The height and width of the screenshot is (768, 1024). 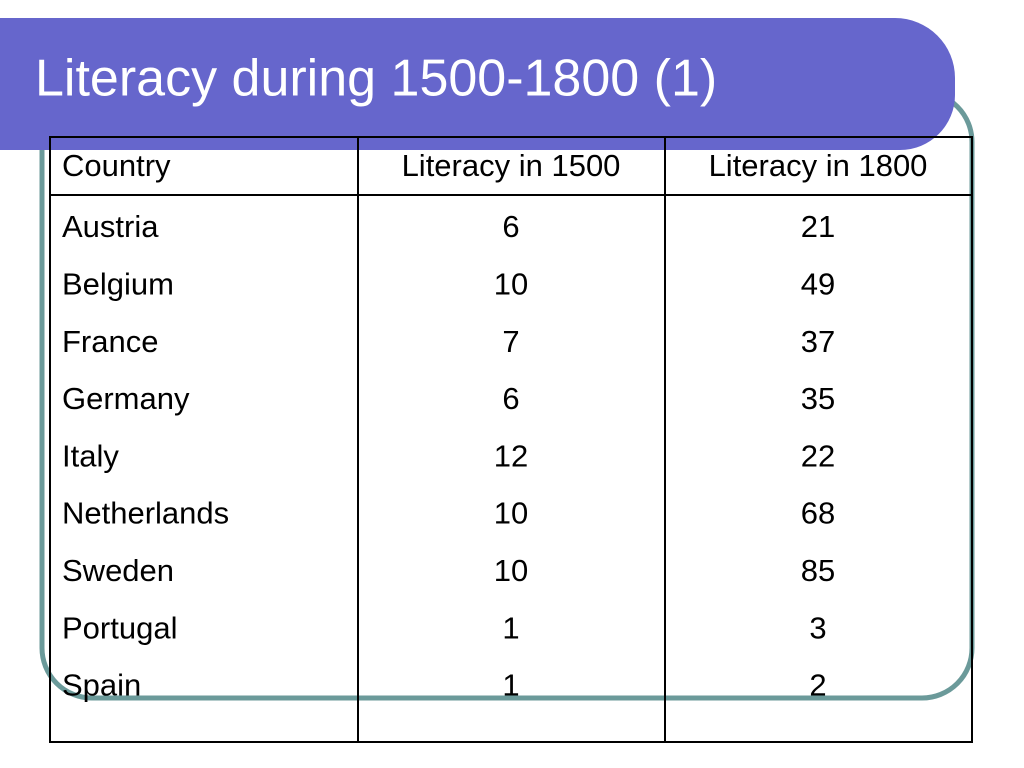 What do you see at coordinates (818, 165) in the screenshot?
I see `header-cell: Literacy in 1800` at bounding box center [818, 165].